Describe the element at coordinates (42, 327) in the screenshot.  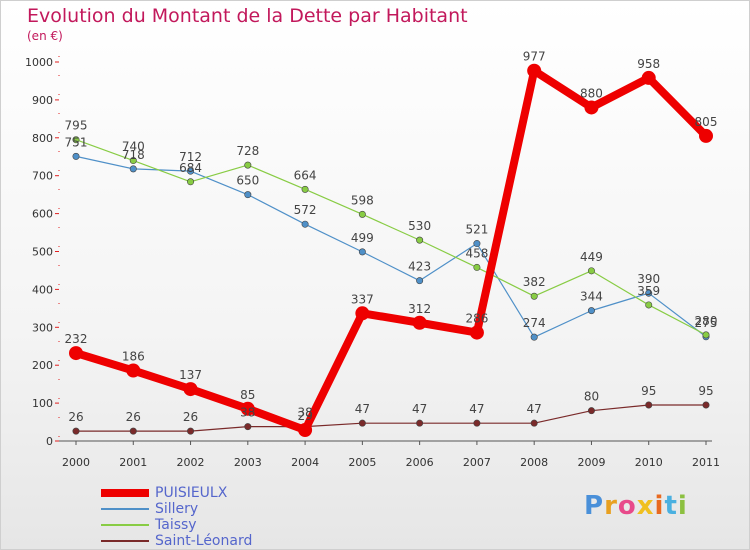
I see `y-tick-label: 300` at that location.